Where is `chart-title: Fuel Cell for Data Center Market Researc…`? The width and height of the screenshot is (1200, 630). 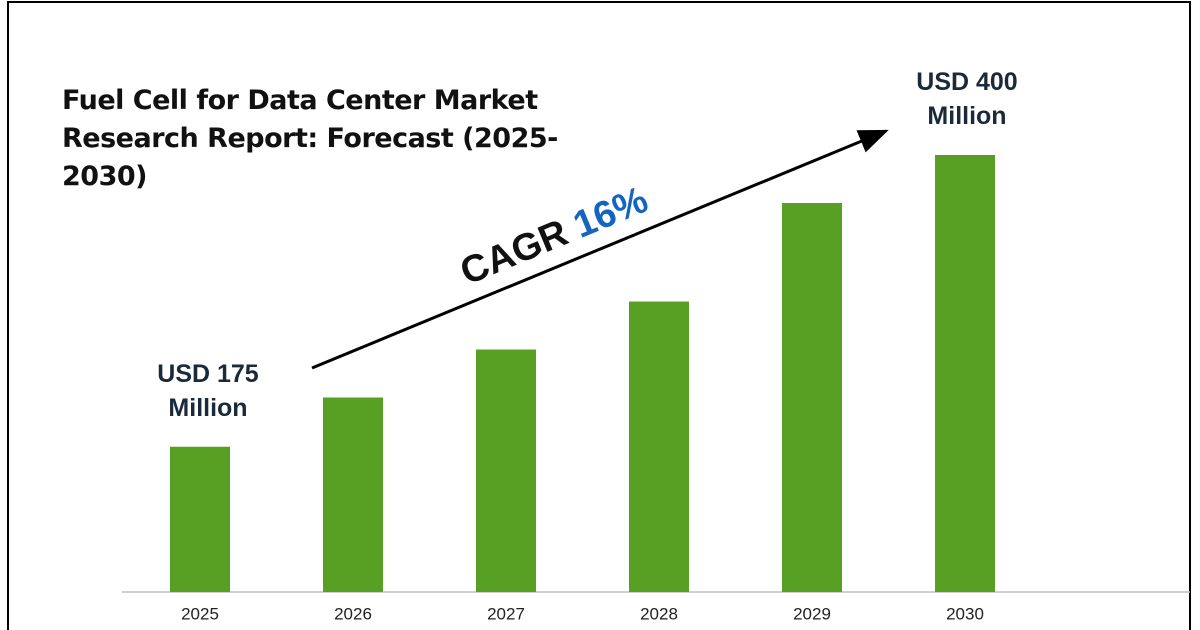 chart-title: Fuel Cell for Data Center Market Researc… is located at coordinates (310, 138).